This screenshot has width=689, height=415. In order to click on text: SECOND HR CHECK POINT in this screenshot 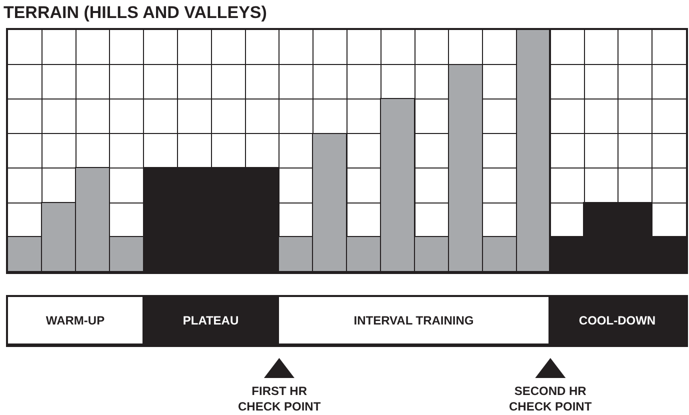, I will do `click(550, 399)`.